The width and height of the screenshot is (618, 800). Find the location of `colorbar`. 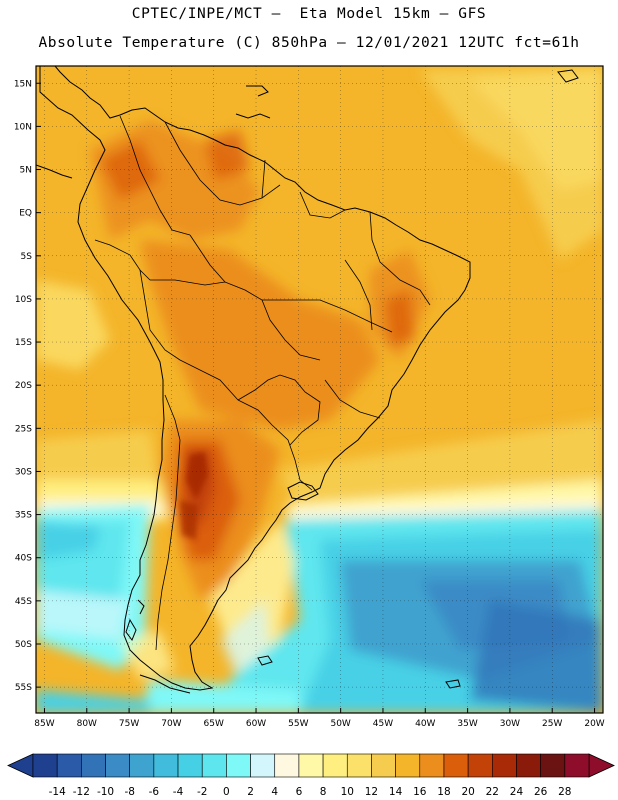

colorbar is located at coordinates (311, 765).